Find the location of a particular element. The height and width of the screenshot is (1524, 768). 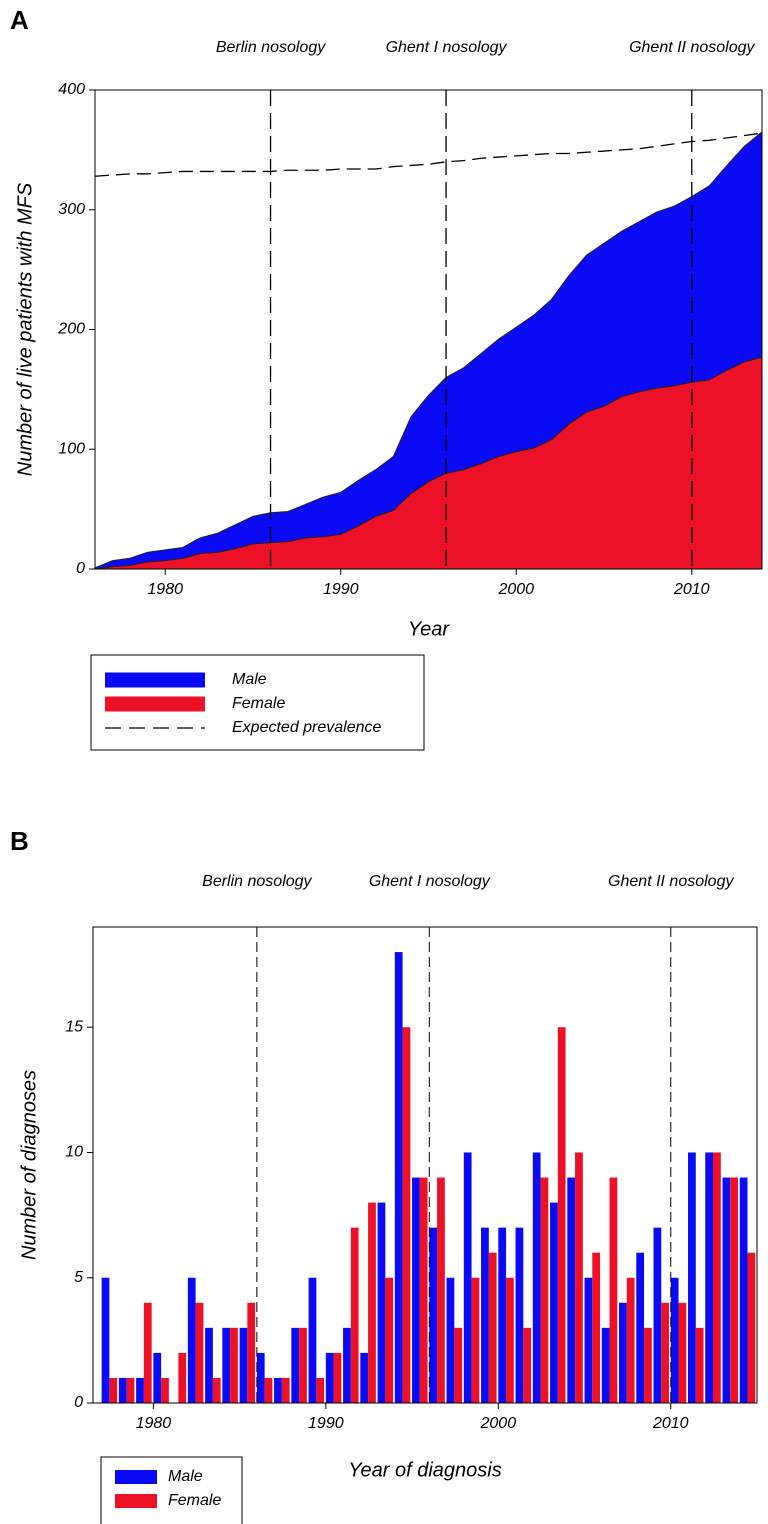

y-tick-label: 10 is located at coordinates (74, 1152).